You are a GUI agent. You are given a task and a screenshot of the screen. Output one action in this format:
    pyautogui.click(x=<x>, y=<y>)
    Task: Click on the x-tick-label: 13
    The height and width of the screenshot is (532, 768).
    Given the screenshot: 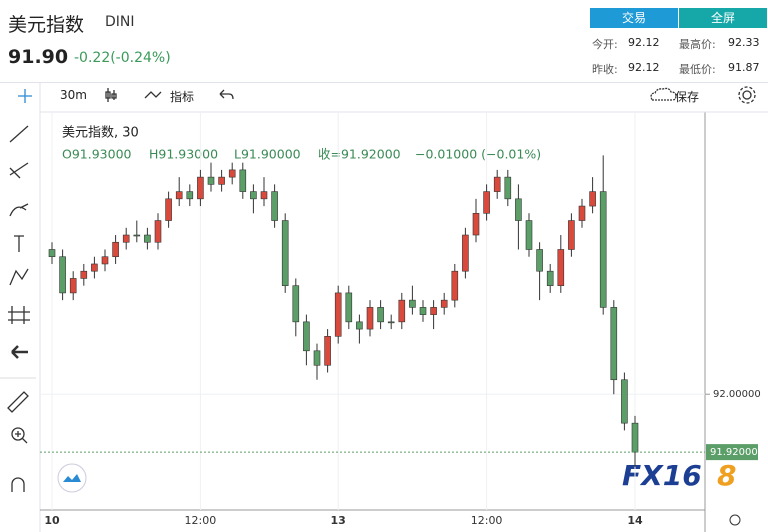 What is the action you would take?
    pyautogui.click(x=338, y=520)
    